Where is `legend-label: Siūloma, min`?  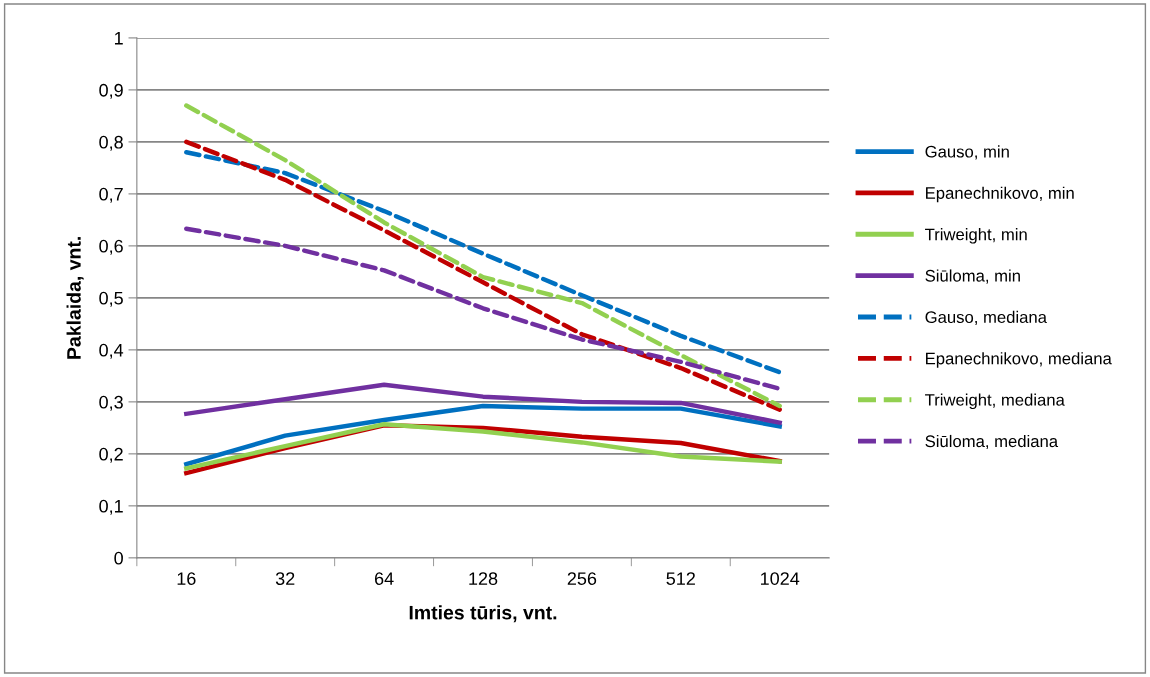
legend-label: Siūloma, min is located at coordinates (972, 276).